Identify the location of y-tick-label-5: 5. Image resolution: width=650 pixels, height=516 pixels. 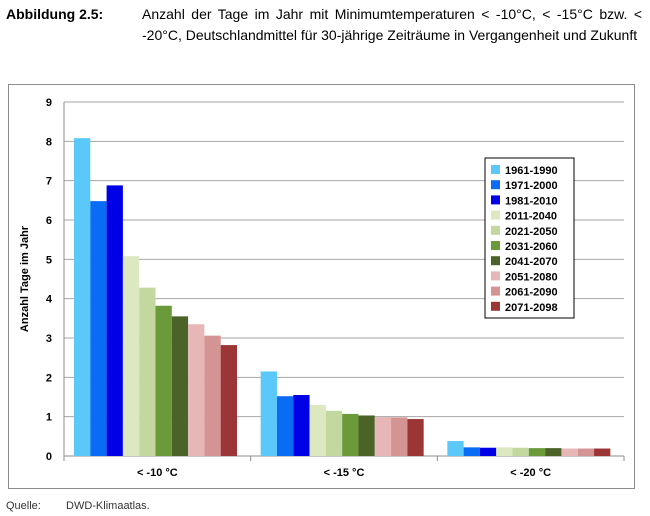
(49, 260).